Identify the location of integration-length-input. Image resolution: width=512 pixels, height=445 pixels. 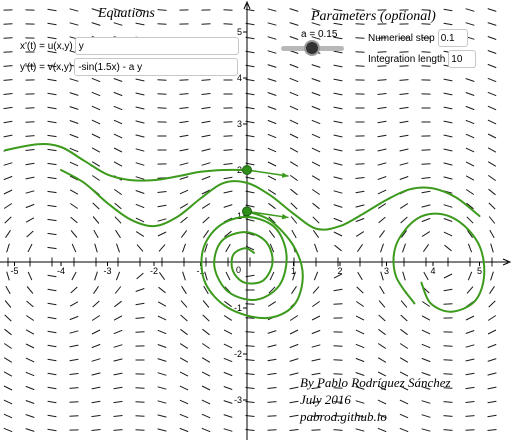
(462, 59).